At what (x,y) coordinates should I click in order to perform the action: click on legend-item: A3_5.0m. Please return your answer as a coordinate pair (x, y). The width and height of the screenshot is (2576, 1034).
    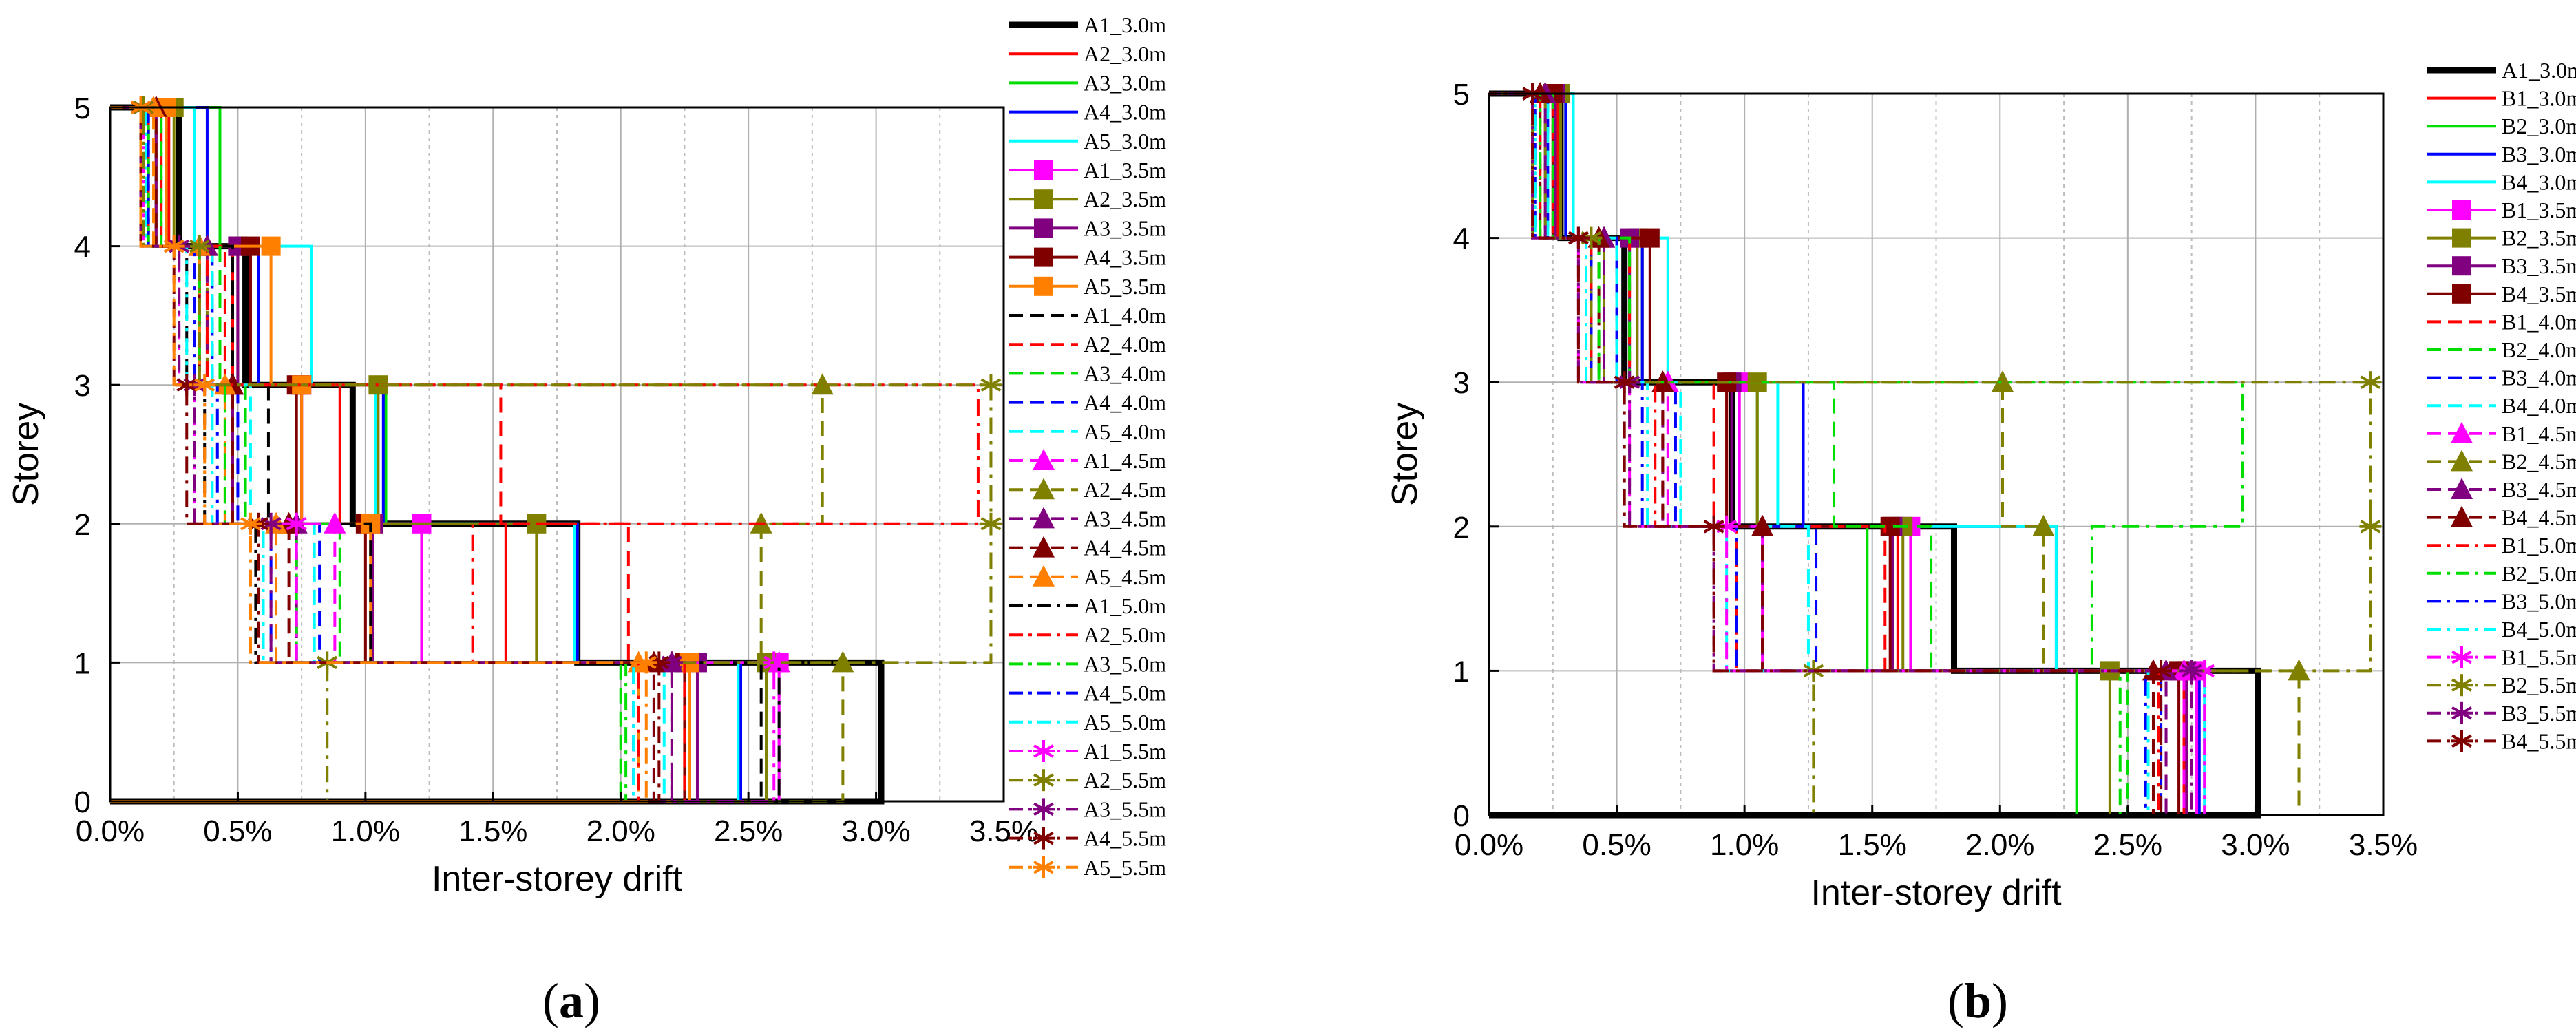
    Looking at the image, I should click on (1088, 663).